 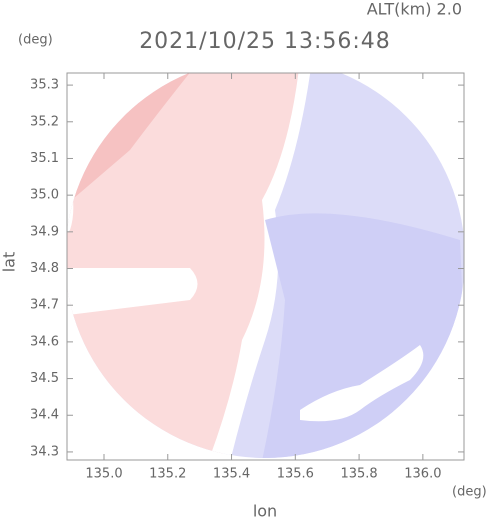 I want to click on y-tick-label: 34.6, so click(x=44, y=341).